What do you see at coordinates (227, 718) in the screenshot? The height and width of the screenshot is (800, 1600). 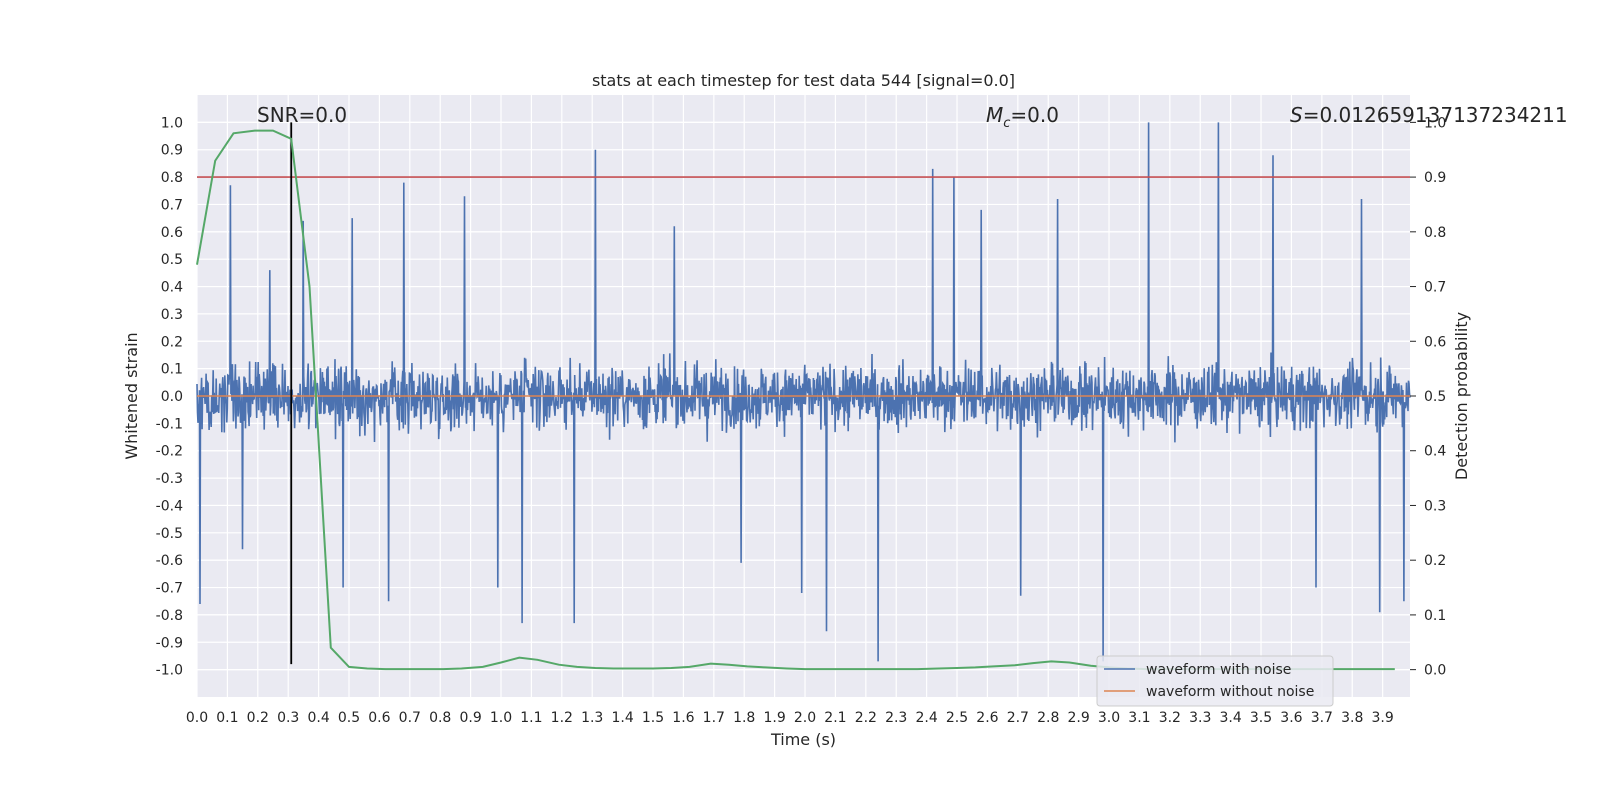 I see `x-tick-label: 0.1` at bounding box center [227, 718].